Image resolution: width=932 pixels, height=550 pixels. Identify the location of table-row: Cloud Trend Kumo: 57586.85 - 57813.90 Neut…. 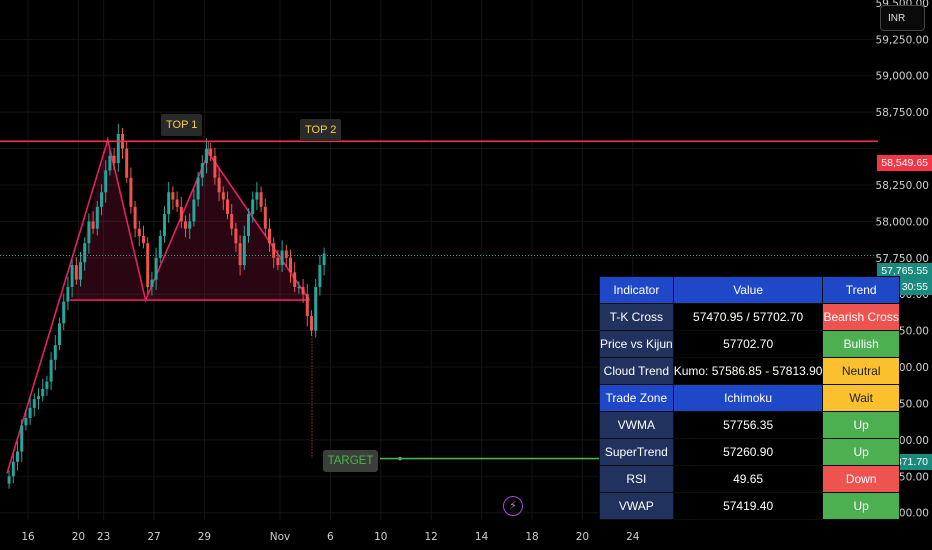
(749, 371).